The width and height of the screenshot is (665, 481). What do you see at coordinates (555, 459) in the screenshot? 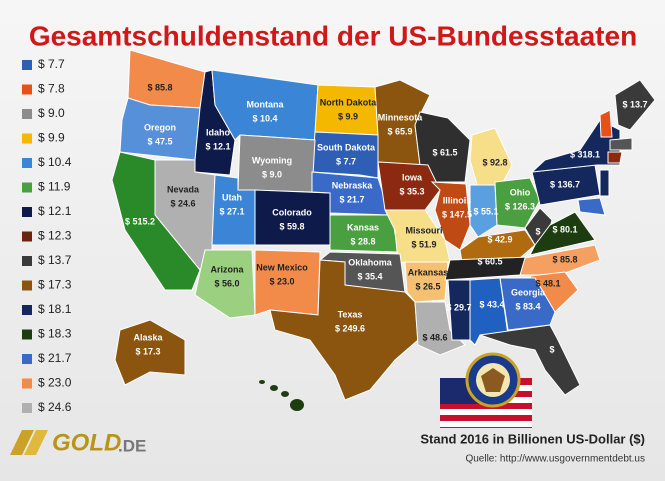
I see `source: Quelle: http://www.usgovernmentdebt.us` at bounding box center [555, 459].